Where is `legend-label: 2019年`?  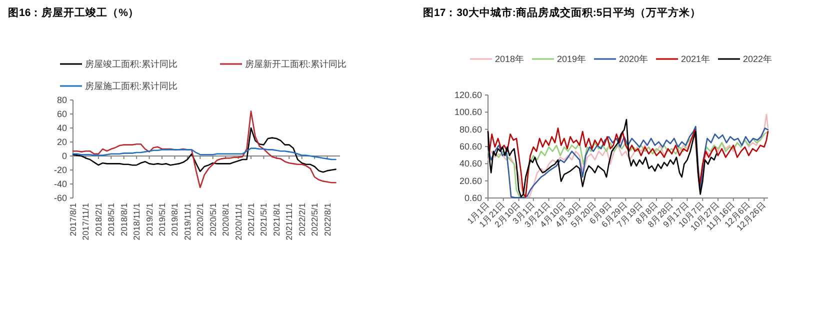 legend-label: 2019年 is located at coordinates (571, 59).